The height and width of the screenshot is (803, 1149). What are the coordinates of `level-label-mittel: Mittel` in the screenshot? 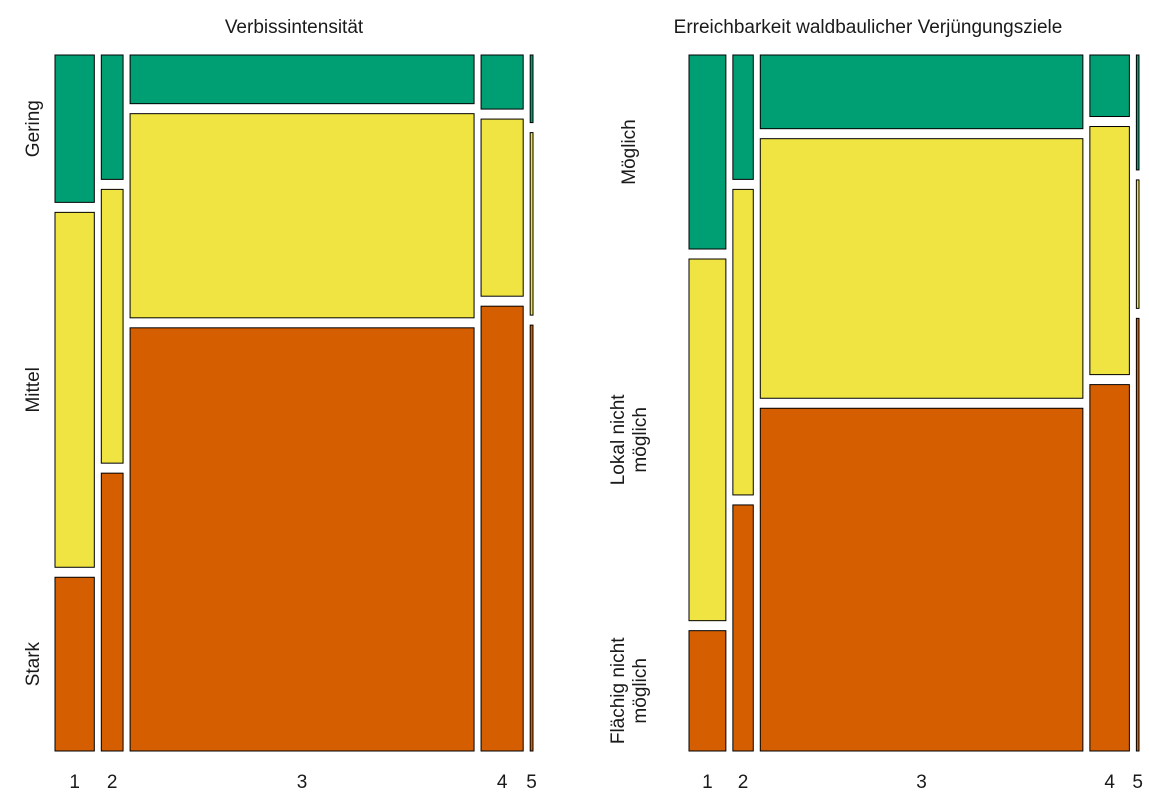 It's located at (33, 389).